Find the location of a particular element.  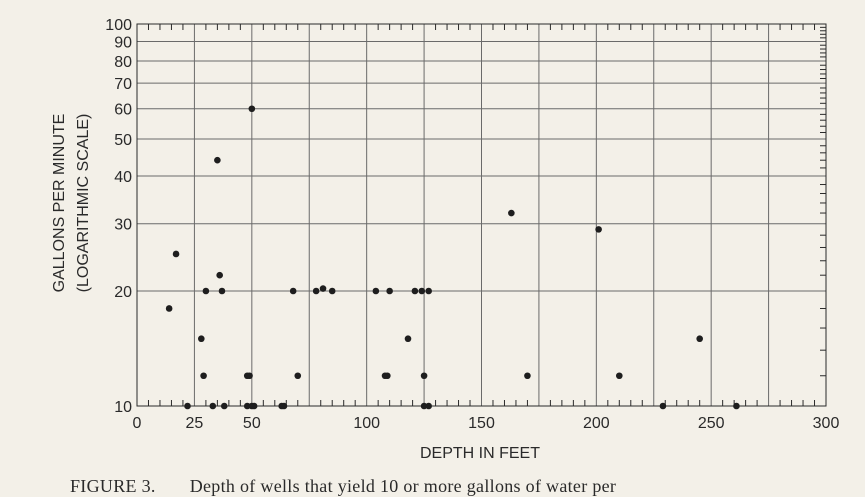

y-tick-label: 100 is located at coordinates (118, 25).